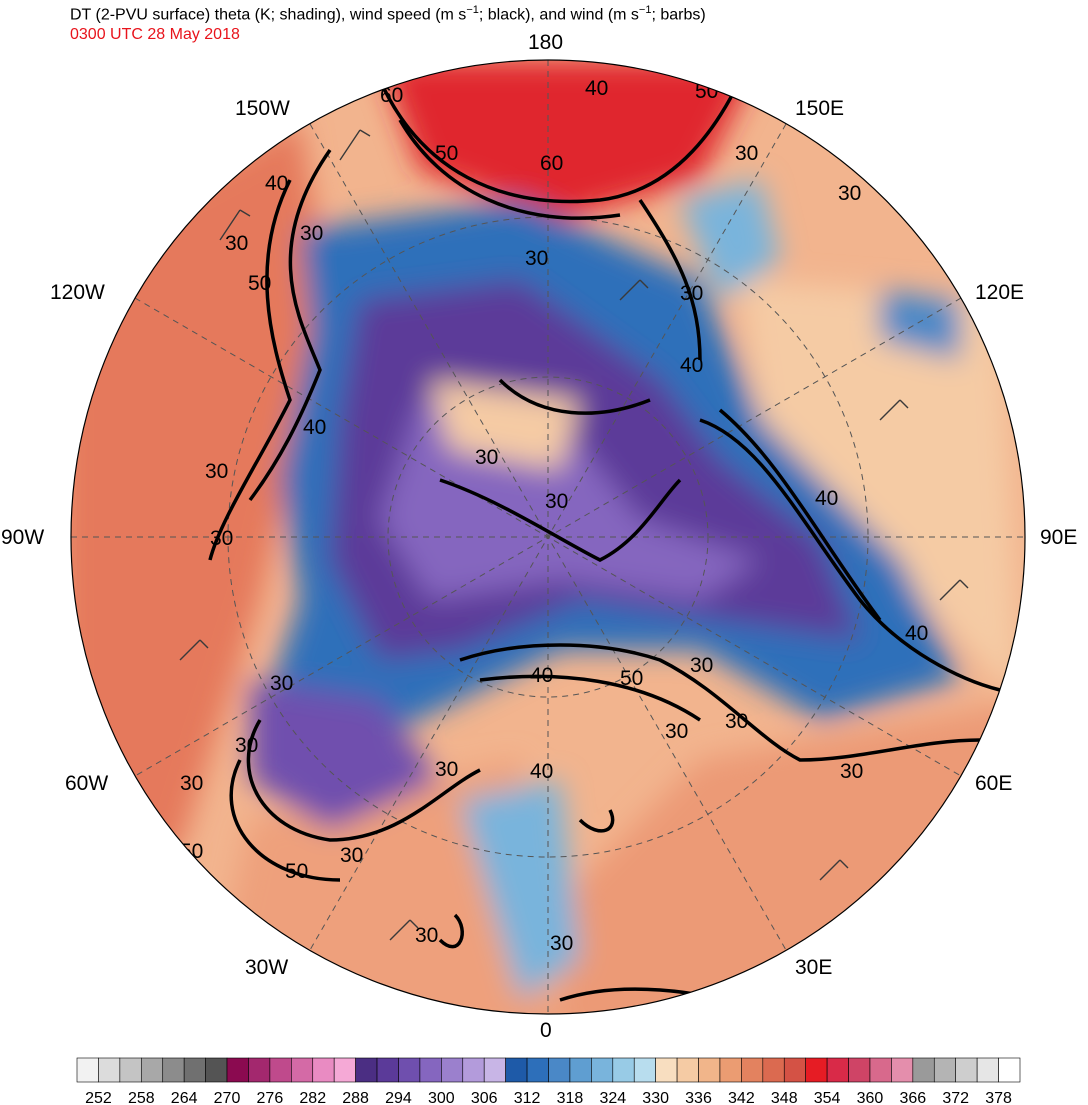 This screenshot has width=1088, height=1105. I want to click on colorbar-tick-label: 276, so click(270, 1097).